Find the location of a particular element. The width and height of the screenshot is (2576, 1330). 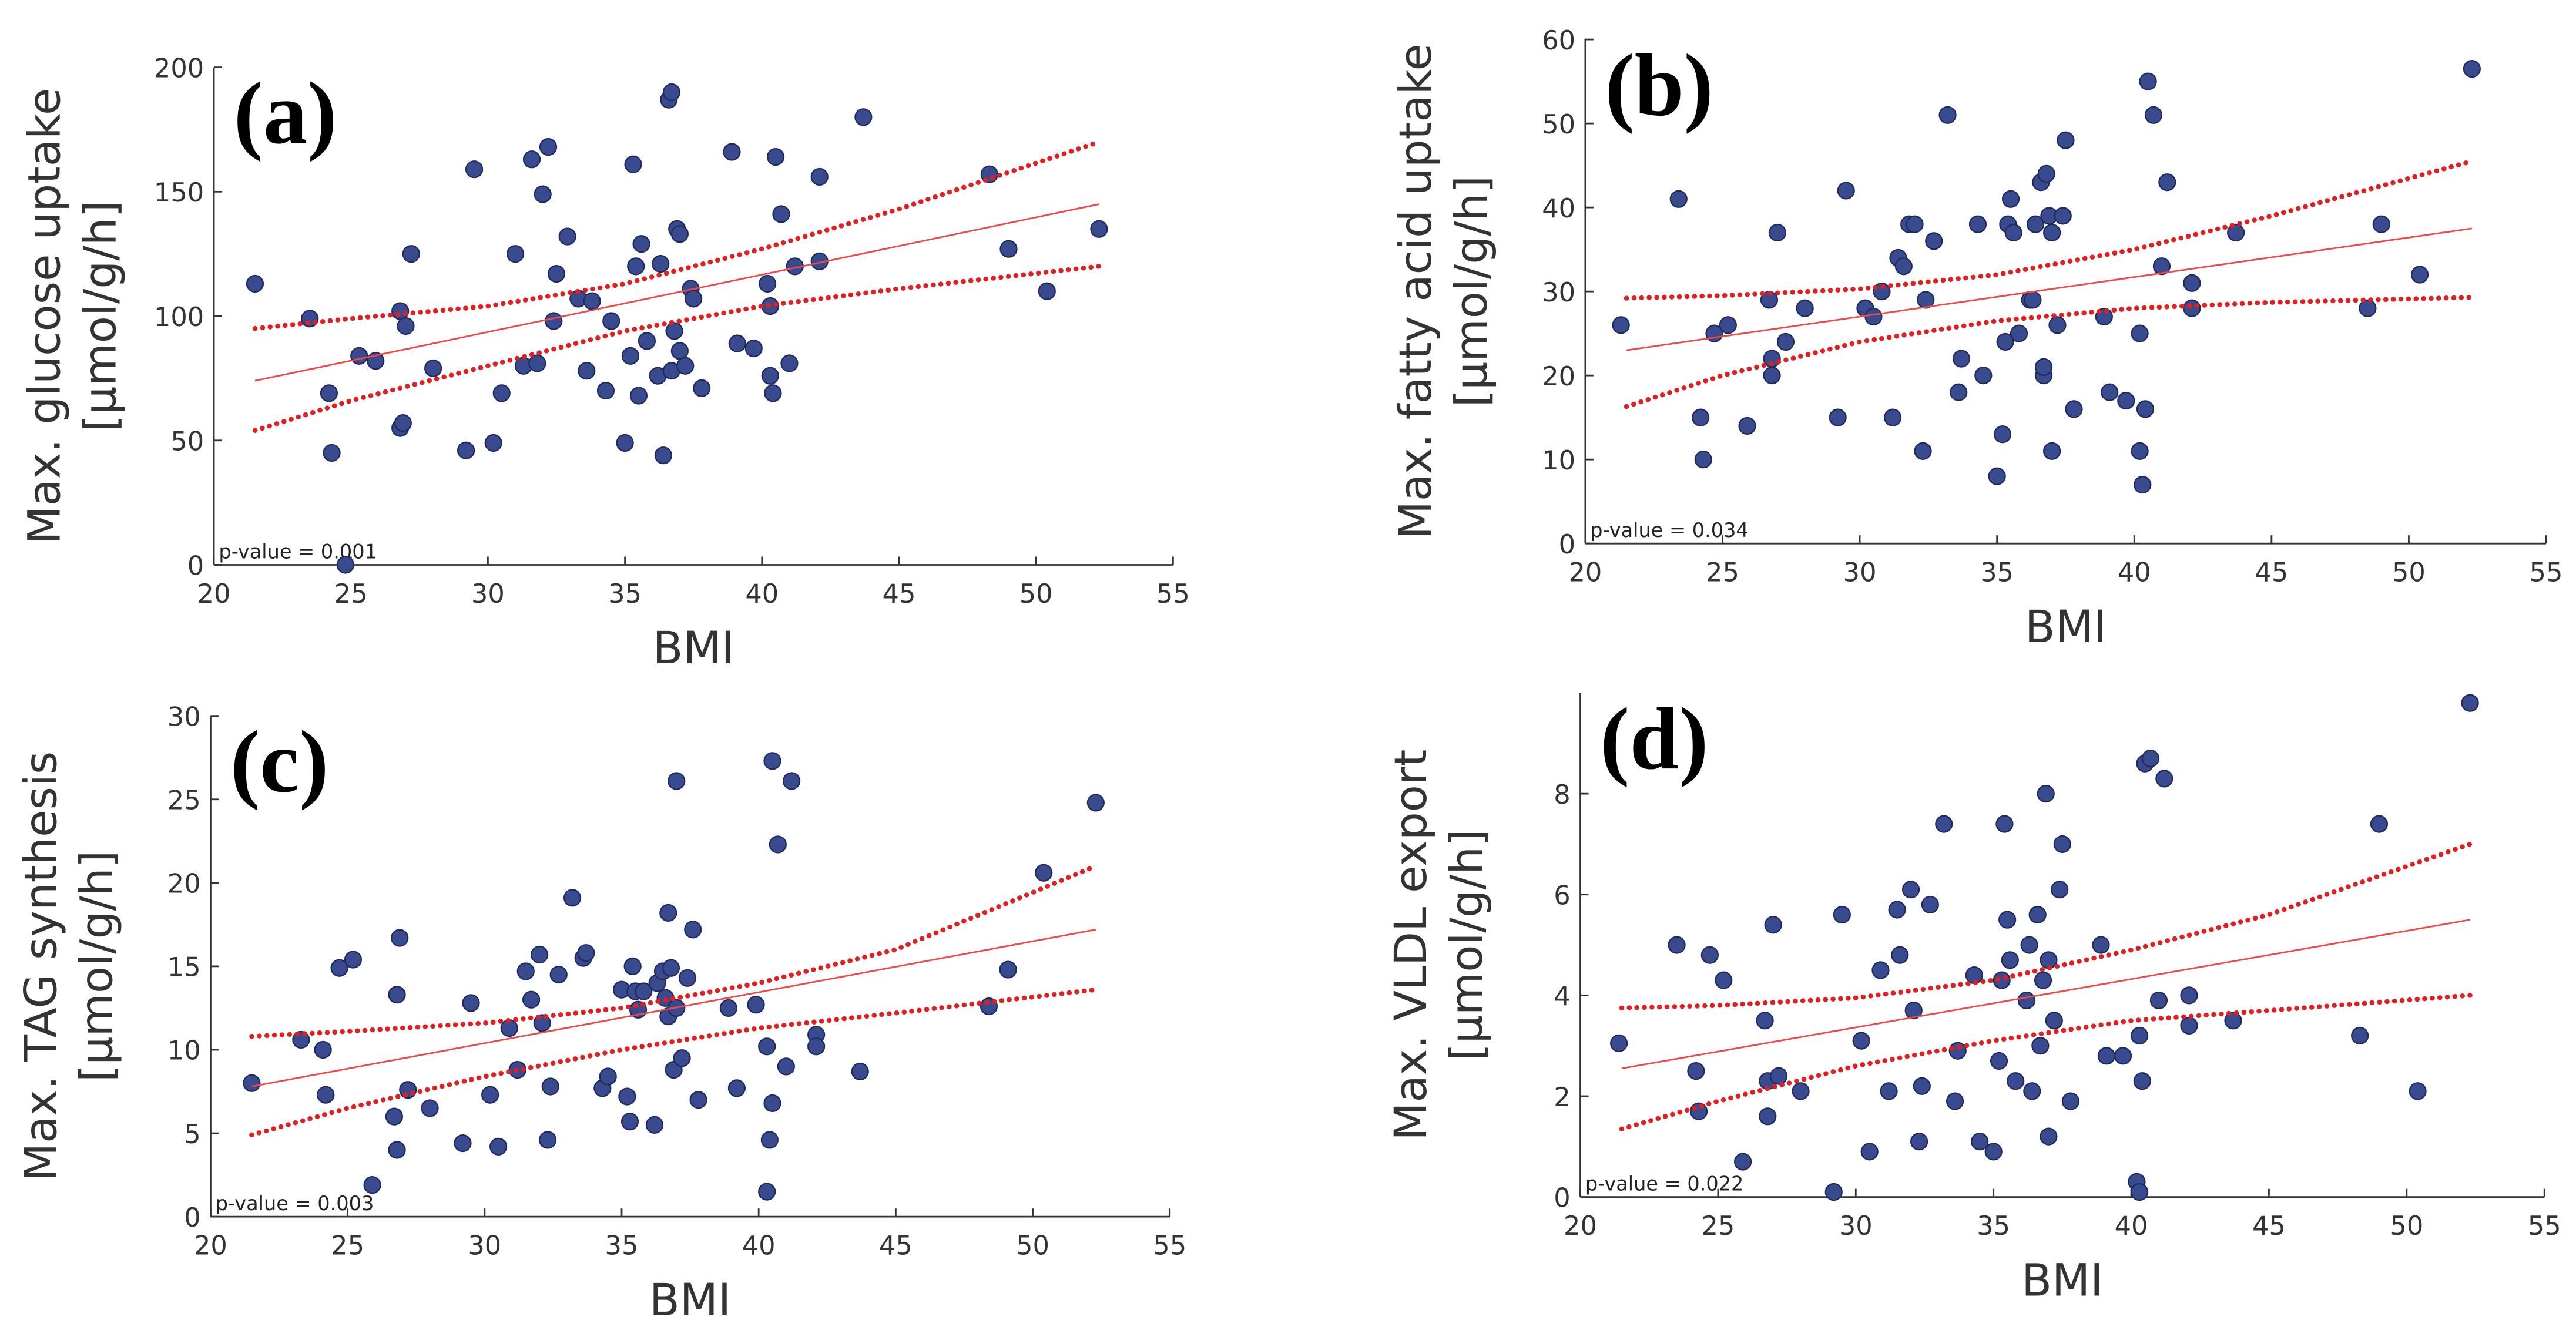

x-tick-label: 50 is located at coordinates (2406, 1225).